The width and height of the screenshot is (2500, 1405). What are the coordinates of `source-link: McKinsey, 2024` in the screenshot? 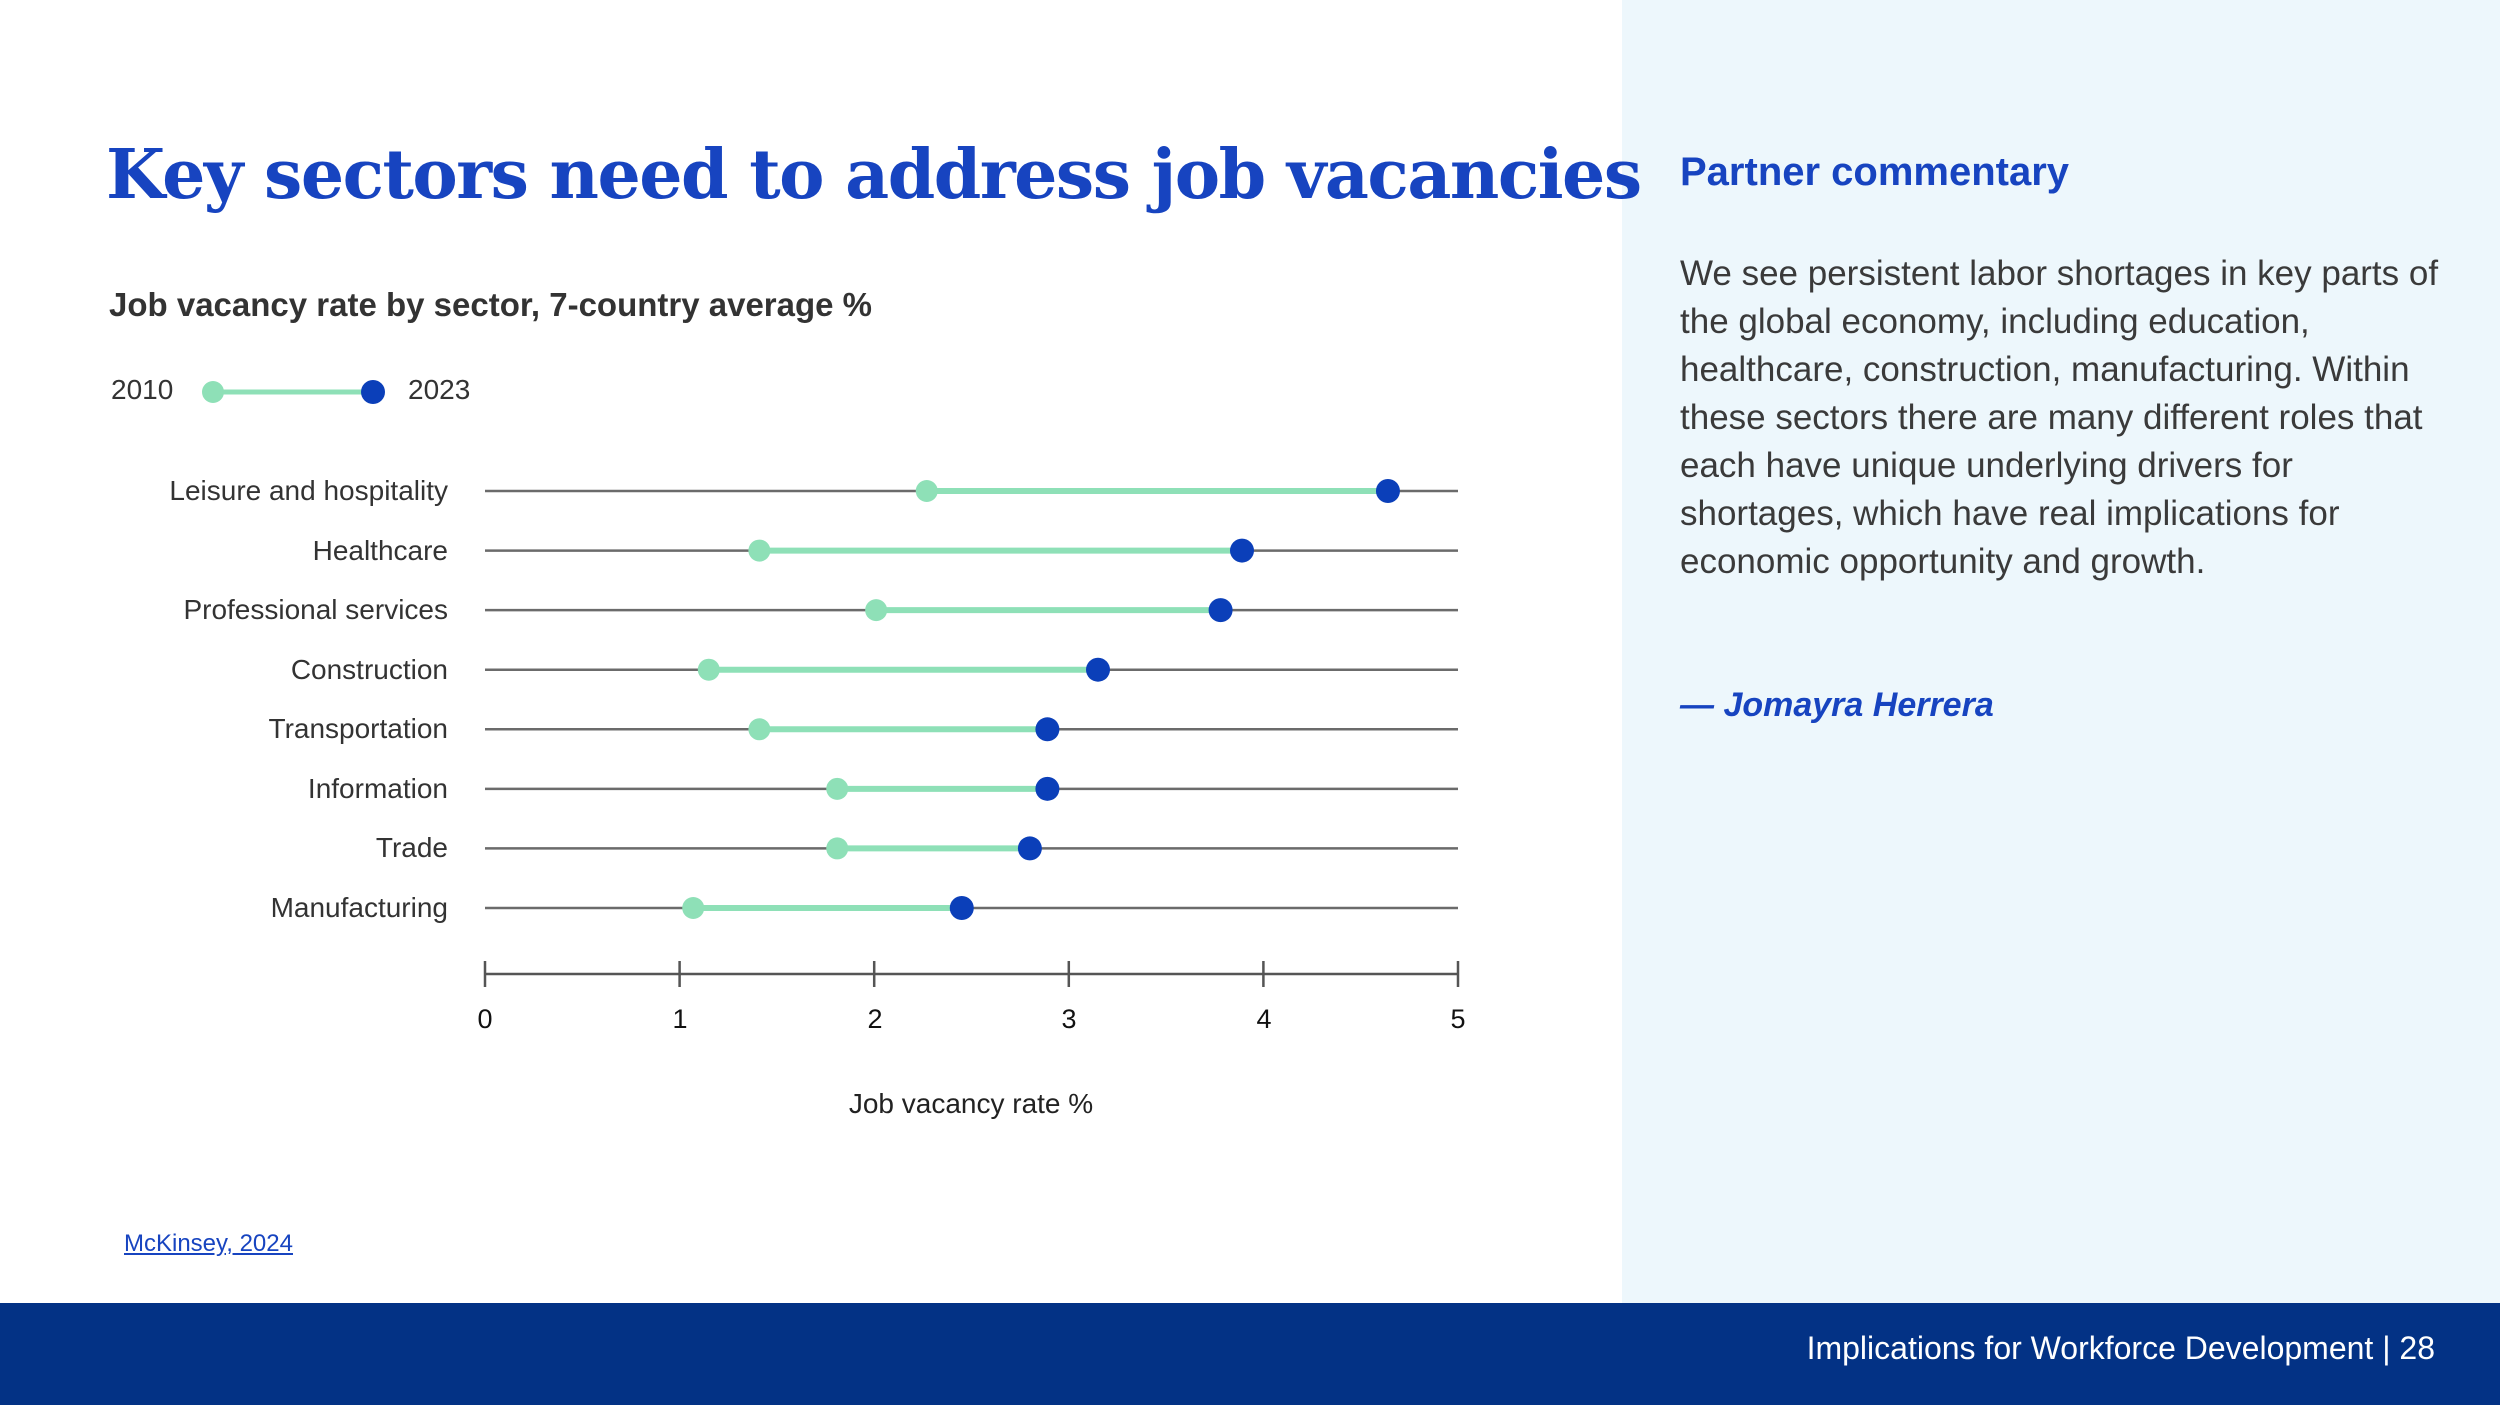 It's located at (208, 1243).